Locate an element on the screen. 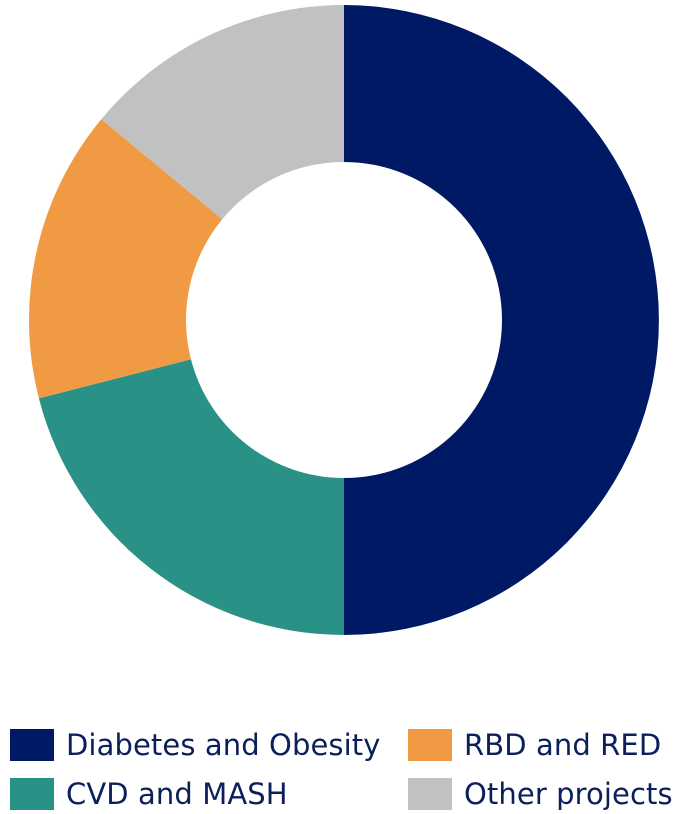 The width and height of the screenshot is (679, 814). legend-item-cvd-mash: CVD and MASH is located at coordinates (149, 794).